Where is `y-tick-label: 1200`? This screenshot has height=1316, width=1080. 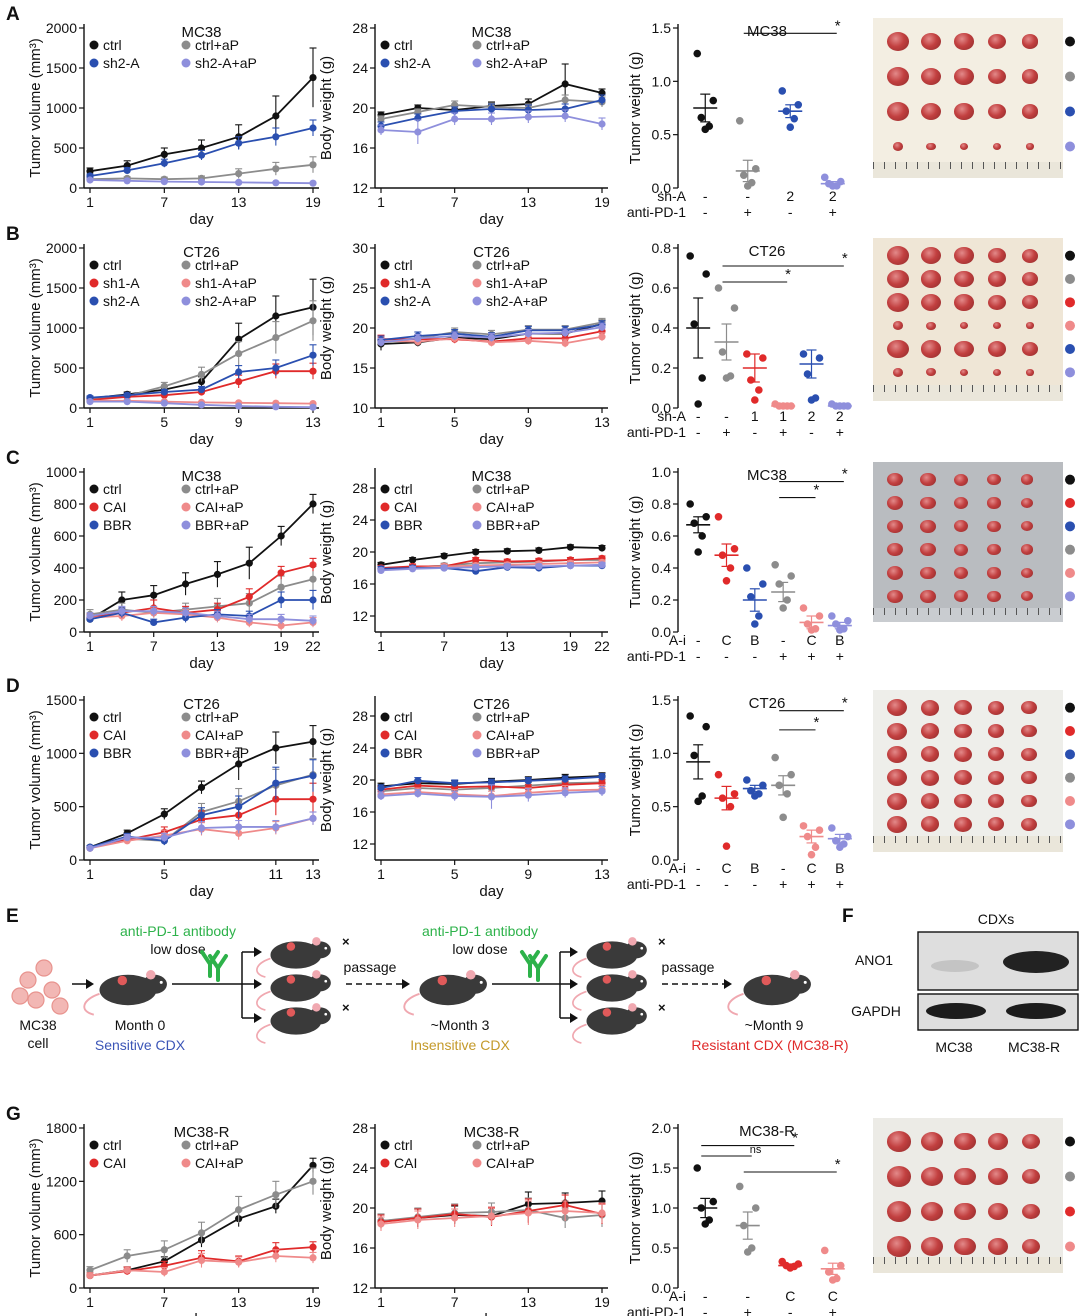
y-tick-label: 1200 is located at coordinates (61, 1181).